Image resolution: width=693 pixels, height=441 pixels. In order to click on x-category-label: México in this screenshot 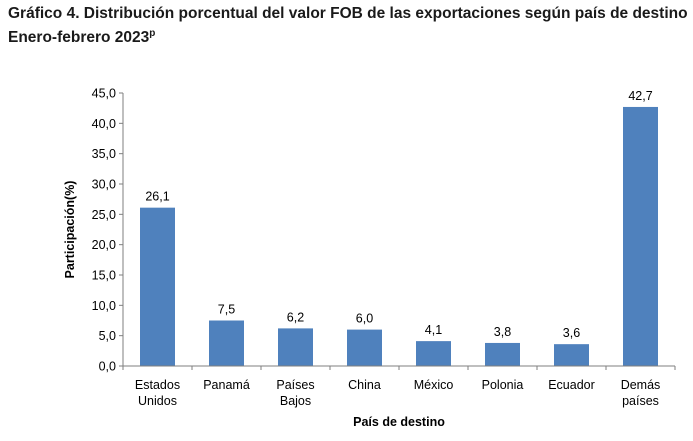, I will do `click(434, 385)`.